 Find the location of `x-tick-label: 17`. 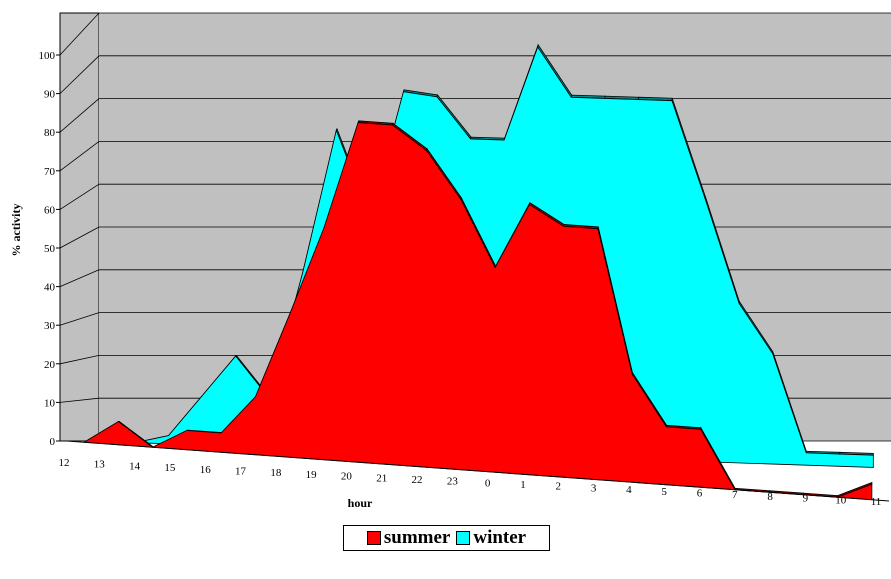

x-tick-label: 17 is located at coordinates (241, 471).